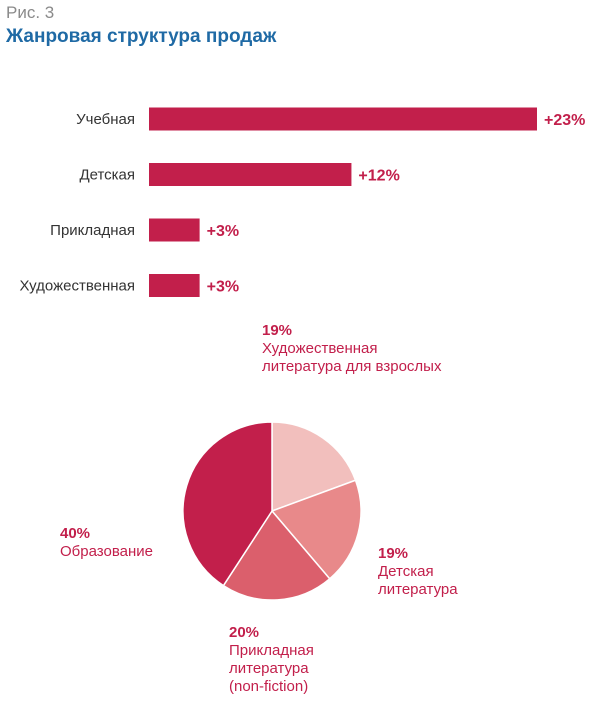 Image resolution: width=600 pixels, height=714 pixels. I want to click on pie-label-education: 40% Образование, so click(106, 543).